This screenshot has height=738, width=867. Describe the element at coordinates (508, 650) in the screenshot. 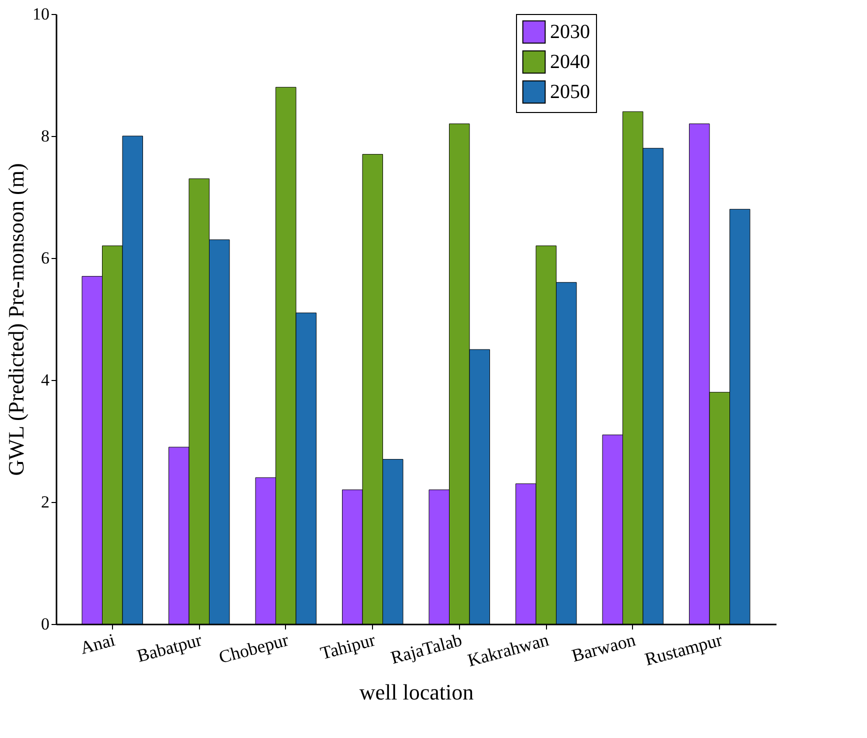

I see `x-tick-label: Kakrahwan` at that location.